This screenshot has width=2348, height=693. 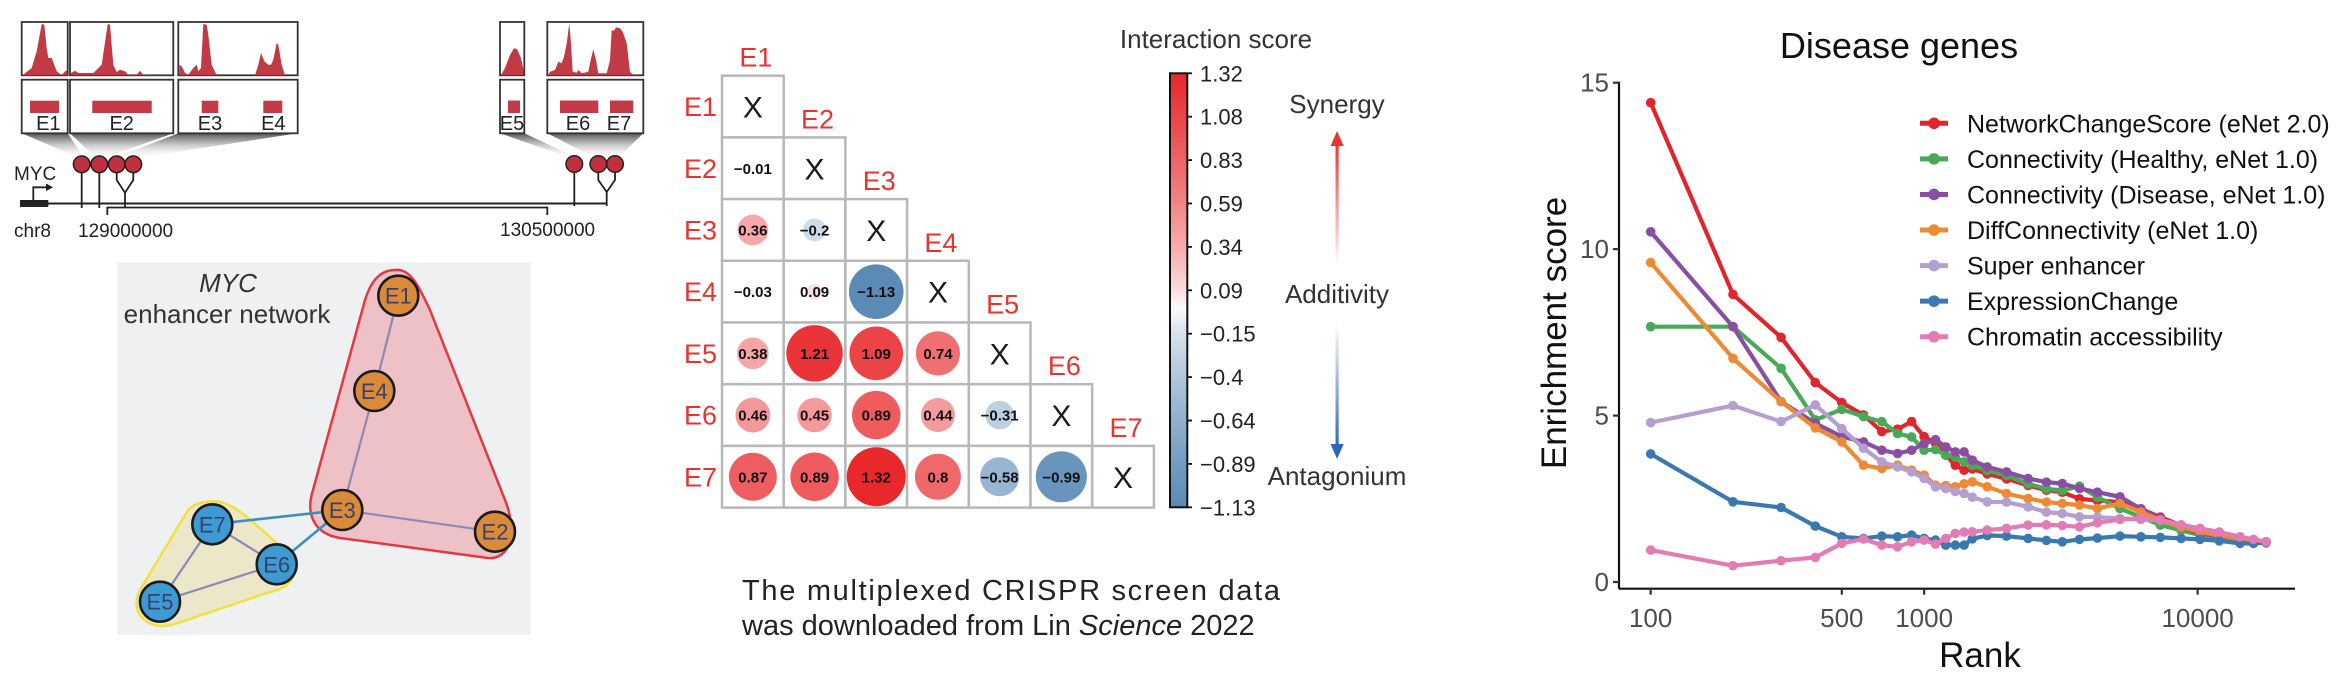 I want to click on heatmap-value: 0.46, so click(x=752, y=416).